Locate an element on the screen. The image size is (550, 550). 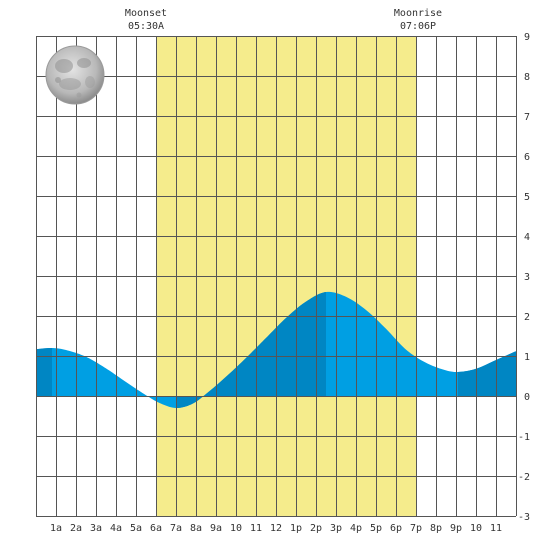
x-tick-label: 4a is located at coordinates (116, 528).